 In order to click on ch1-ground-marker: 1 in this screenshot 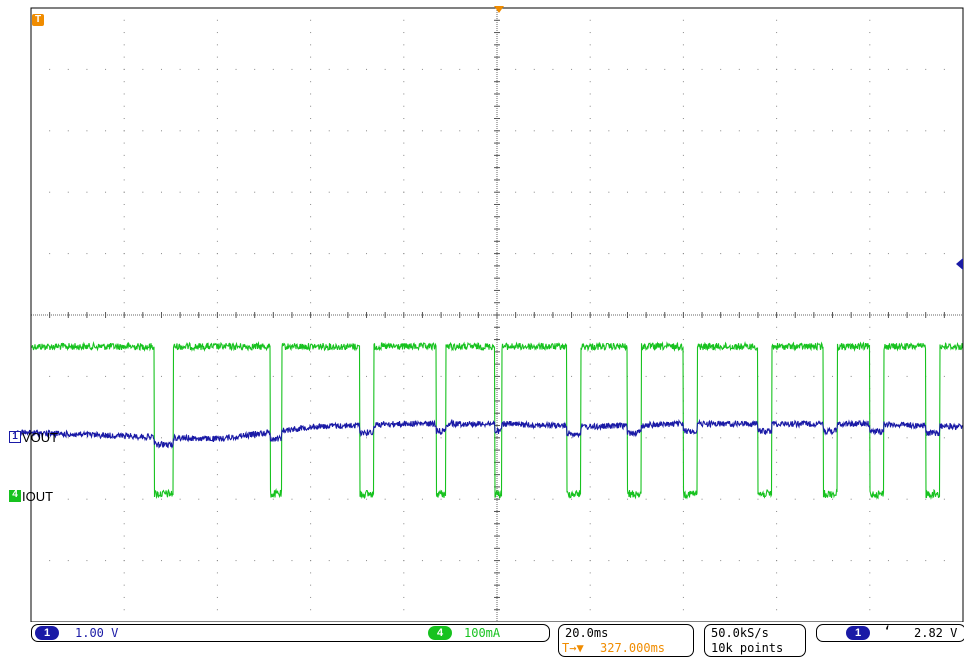, I will do `click(15, 437)`.